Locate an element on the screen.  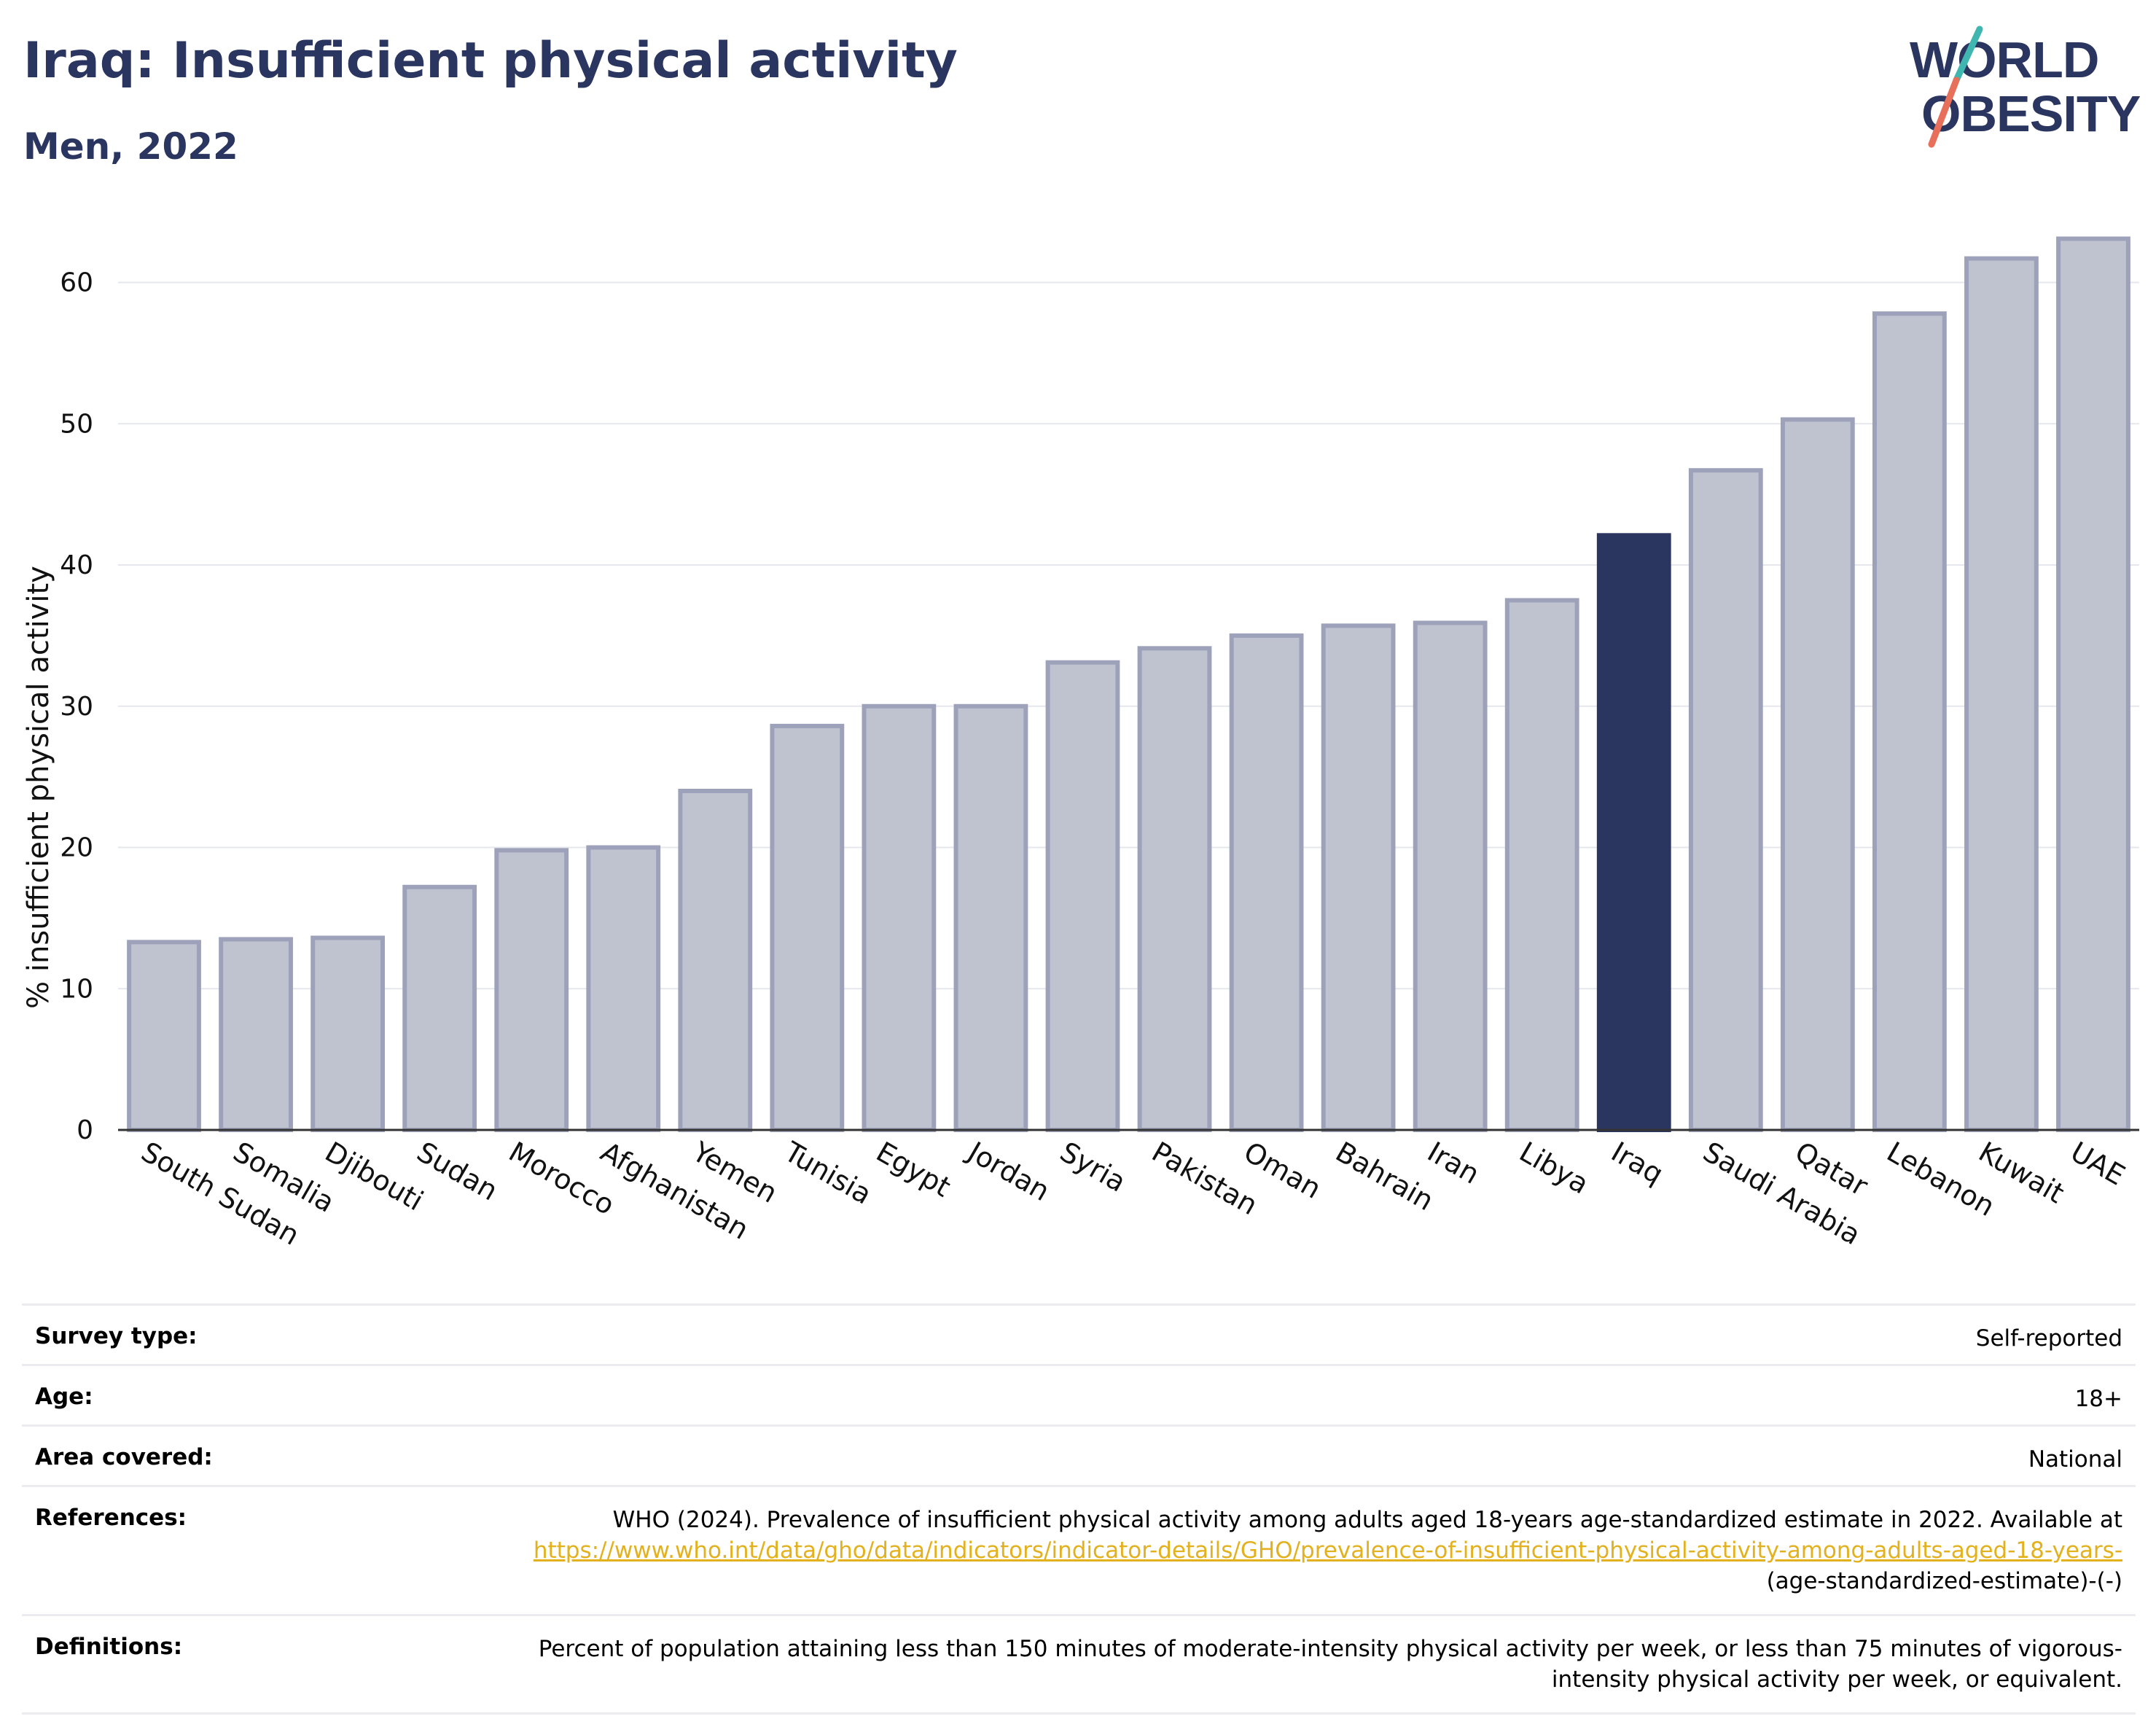
x-tick-label: Iran is located at coordinates (1454, 1163).